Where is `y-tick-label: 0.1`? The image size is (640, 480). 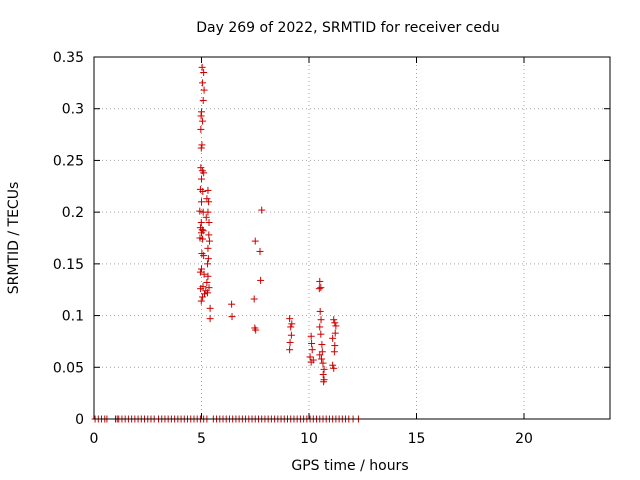
y-tick-label: 0.1 is located at coordinates (73, 317).